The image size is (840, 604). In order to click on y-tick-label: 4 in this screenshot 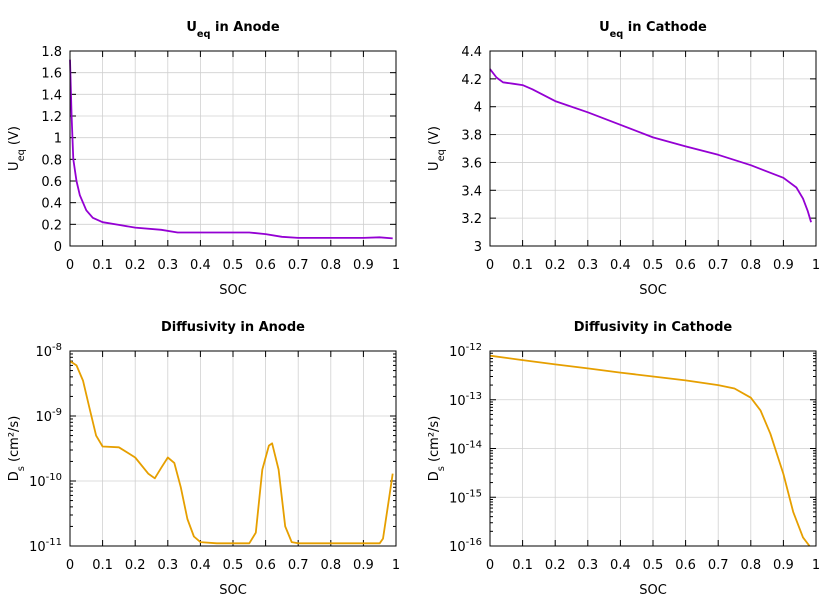, I will do `click(478, 108)`.